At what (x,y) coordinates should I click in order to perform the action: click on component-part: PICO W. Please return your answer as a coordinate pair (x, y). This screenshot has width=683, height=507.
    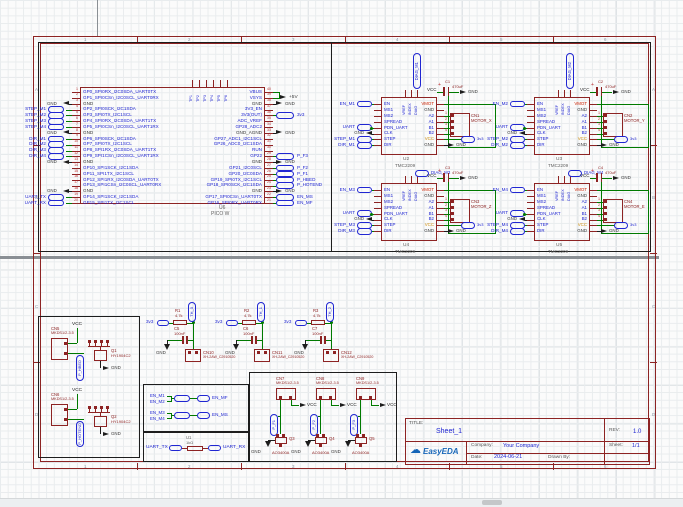
    Looking at the image, I should click on (220, 214).